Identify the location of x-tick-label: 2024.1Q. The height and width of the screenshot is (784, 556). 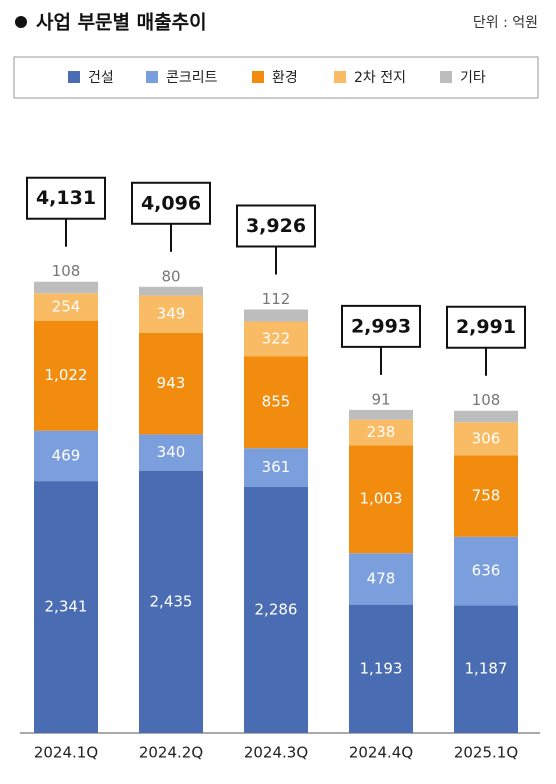
(66, 753).